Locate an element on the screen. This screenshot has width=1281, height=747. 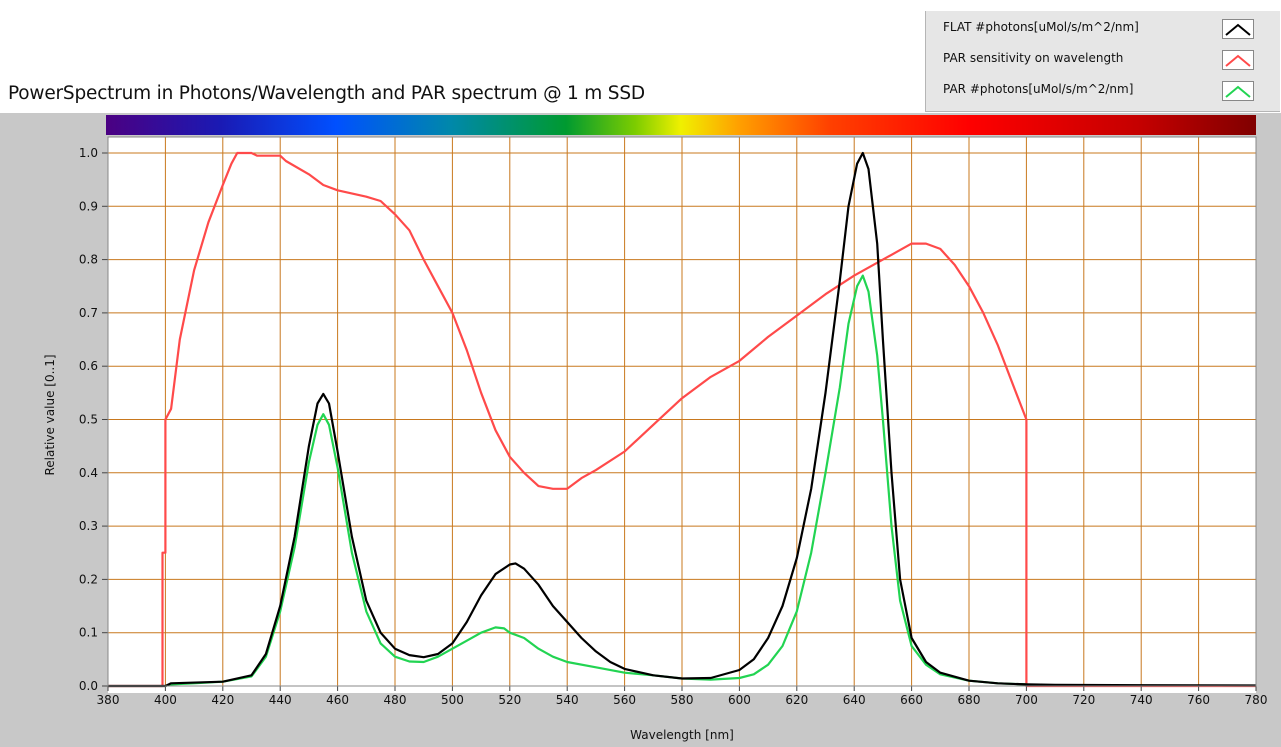
legend-item-par-sensitivity: PAR sensitivity on wavelength is located at coordinates (1103, 60).